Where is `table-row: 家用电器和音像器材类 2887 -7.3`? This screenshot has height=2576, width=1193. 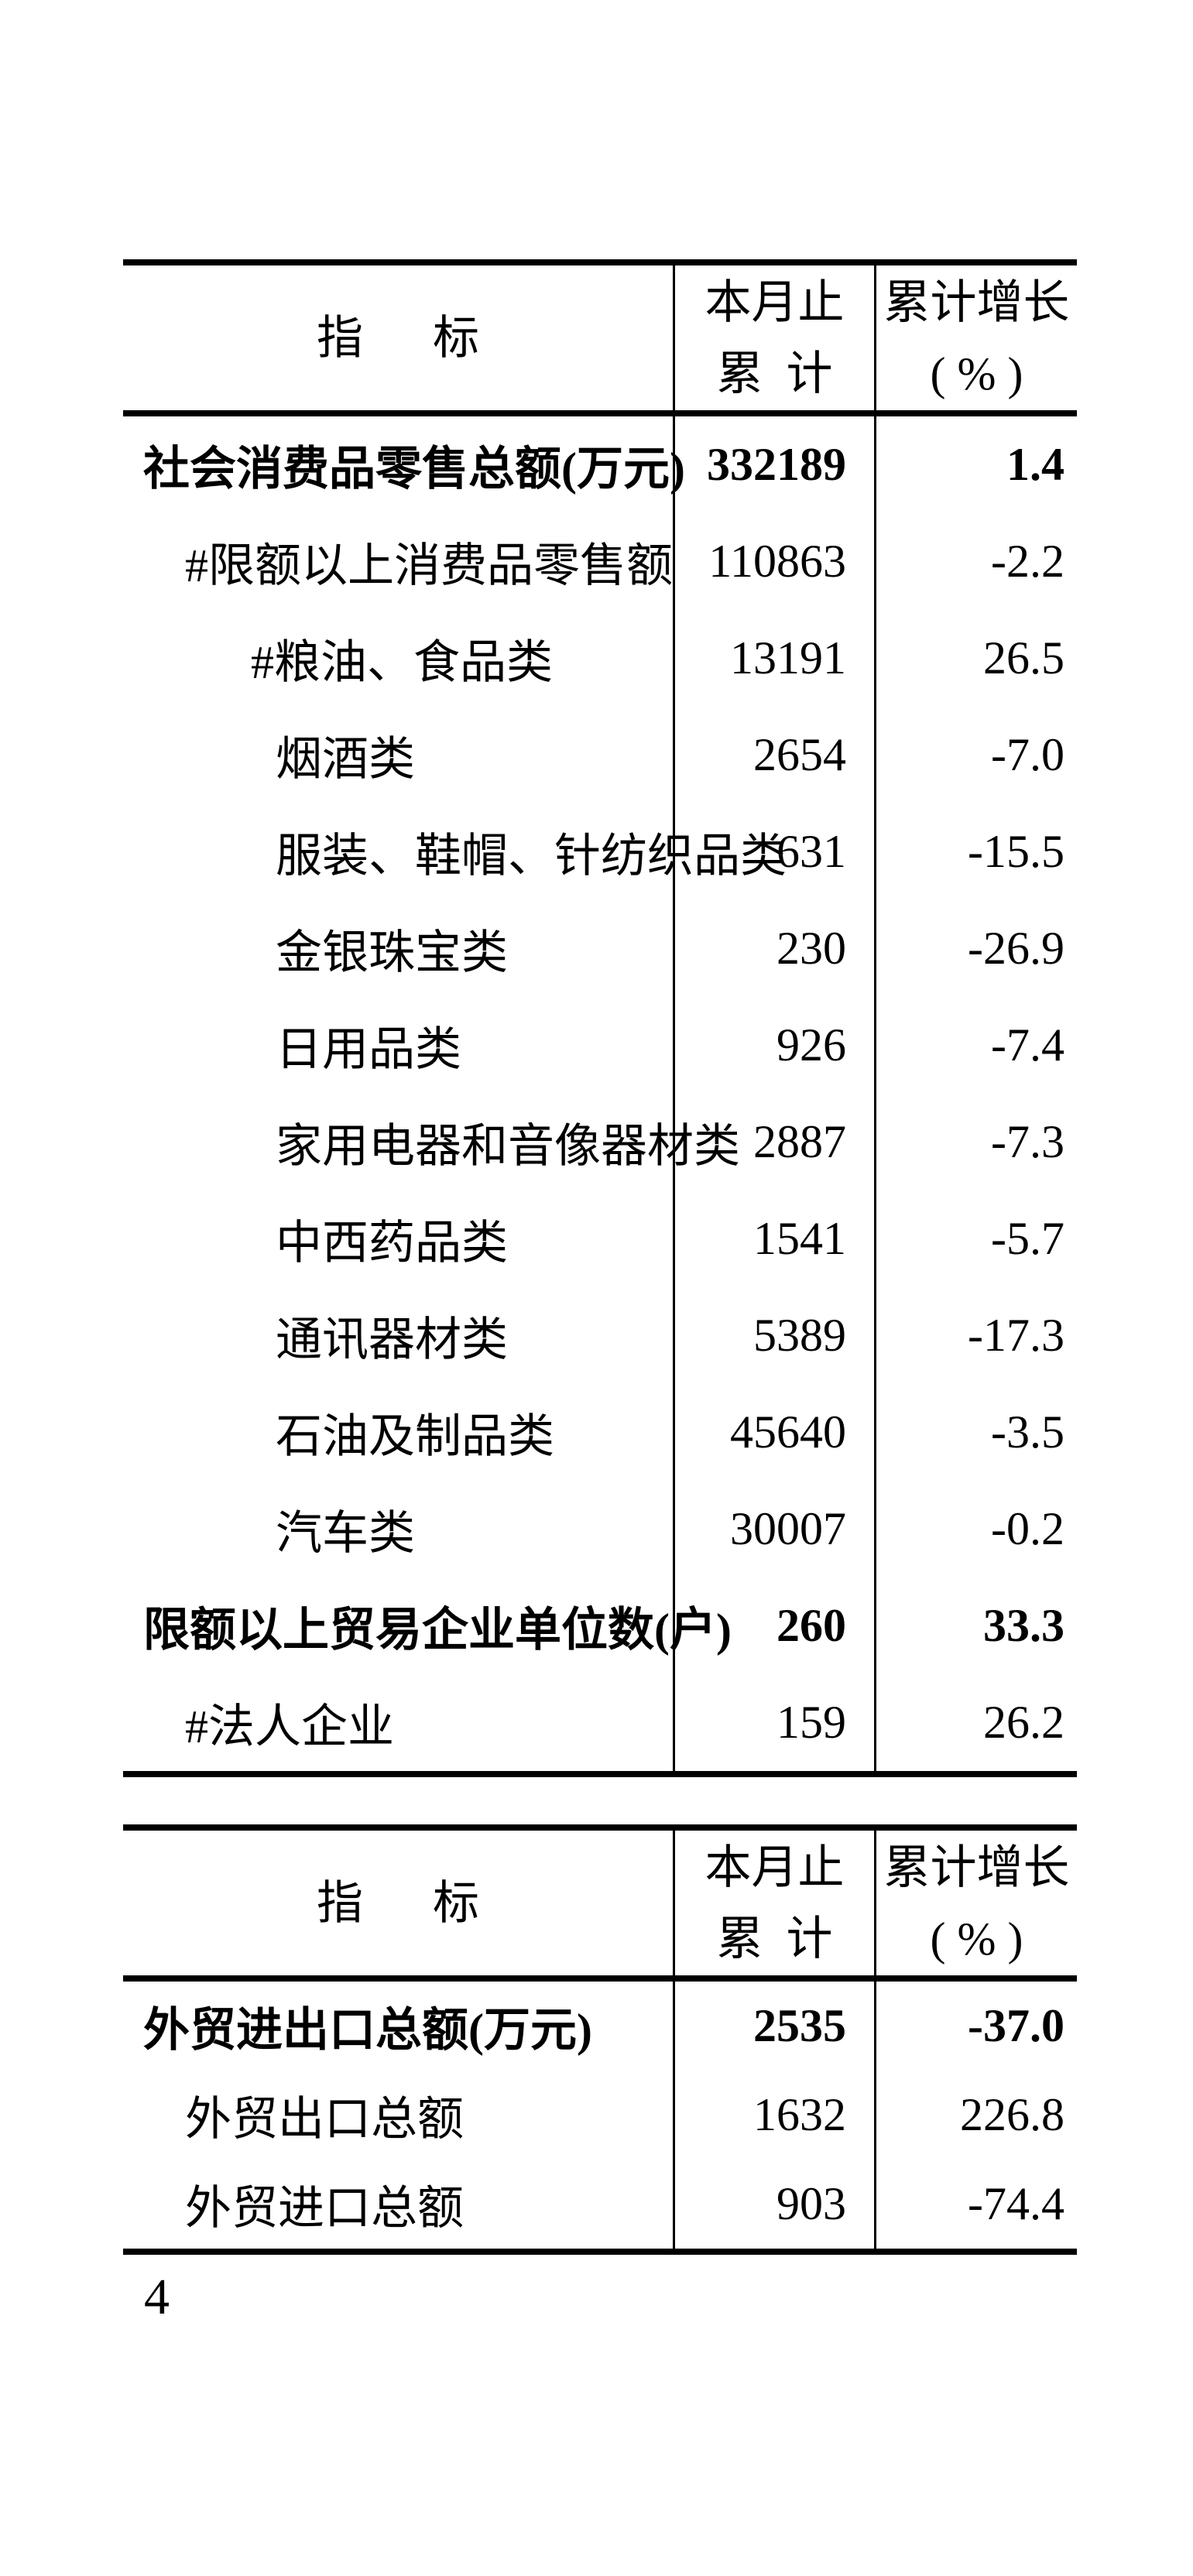
table-row: 家用电器和音像器材类 2887 -7.3 is located at coordinates (600, 1142).